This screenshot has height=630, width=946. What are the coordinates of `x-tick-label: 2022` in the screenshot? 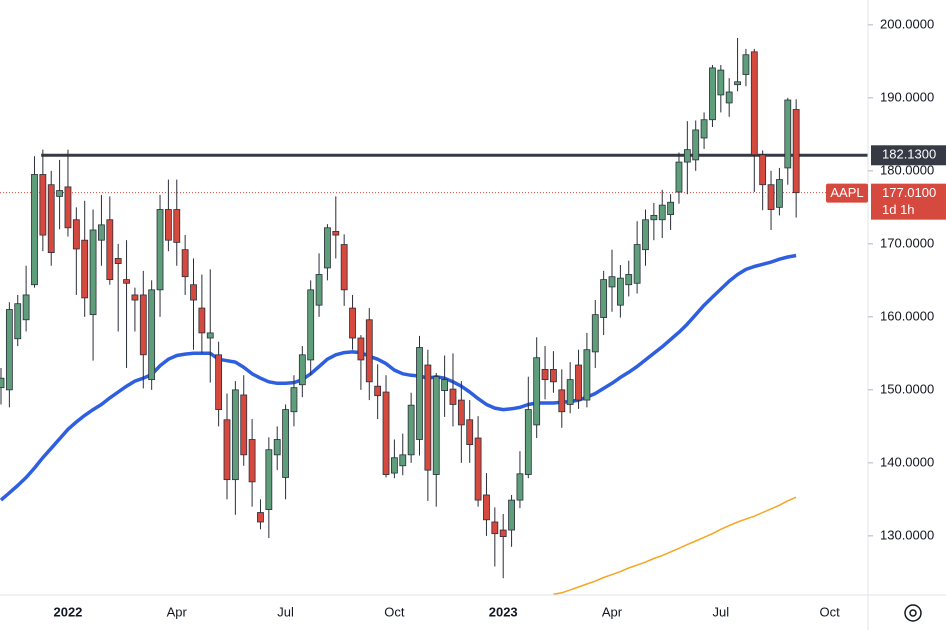 It's located at (67, 611).